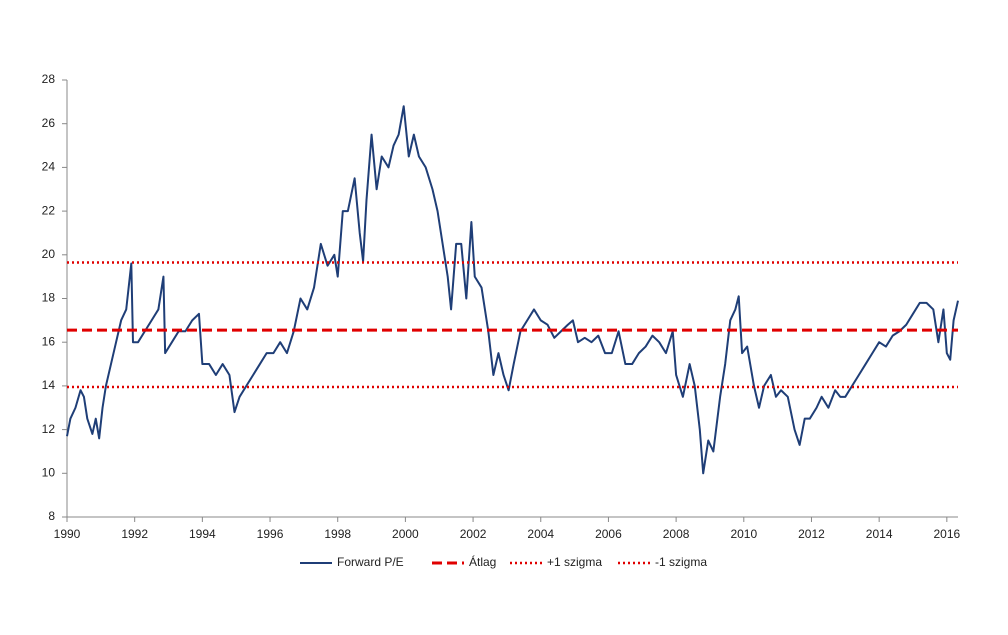  What do you see at coordinates (608, 534) in the screenshot?
I see `x-tick-label: 2006` at bounding box center [608, 534].